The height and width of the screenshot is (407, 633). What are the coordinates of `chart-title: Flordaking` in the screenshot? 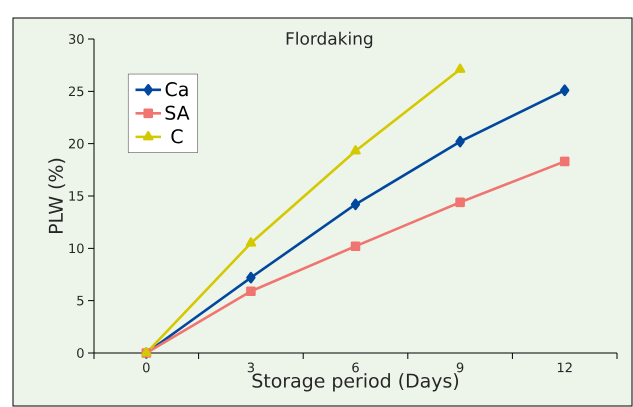 It's located at (329, 40).